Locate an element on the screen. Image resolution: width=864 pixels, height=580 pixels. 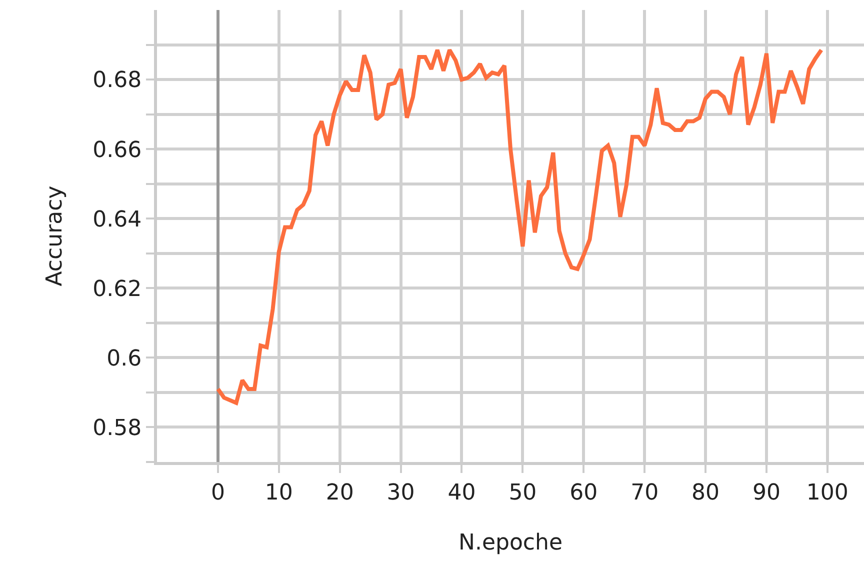
x-tick-label: 60 is located at coordinates (584, 493).